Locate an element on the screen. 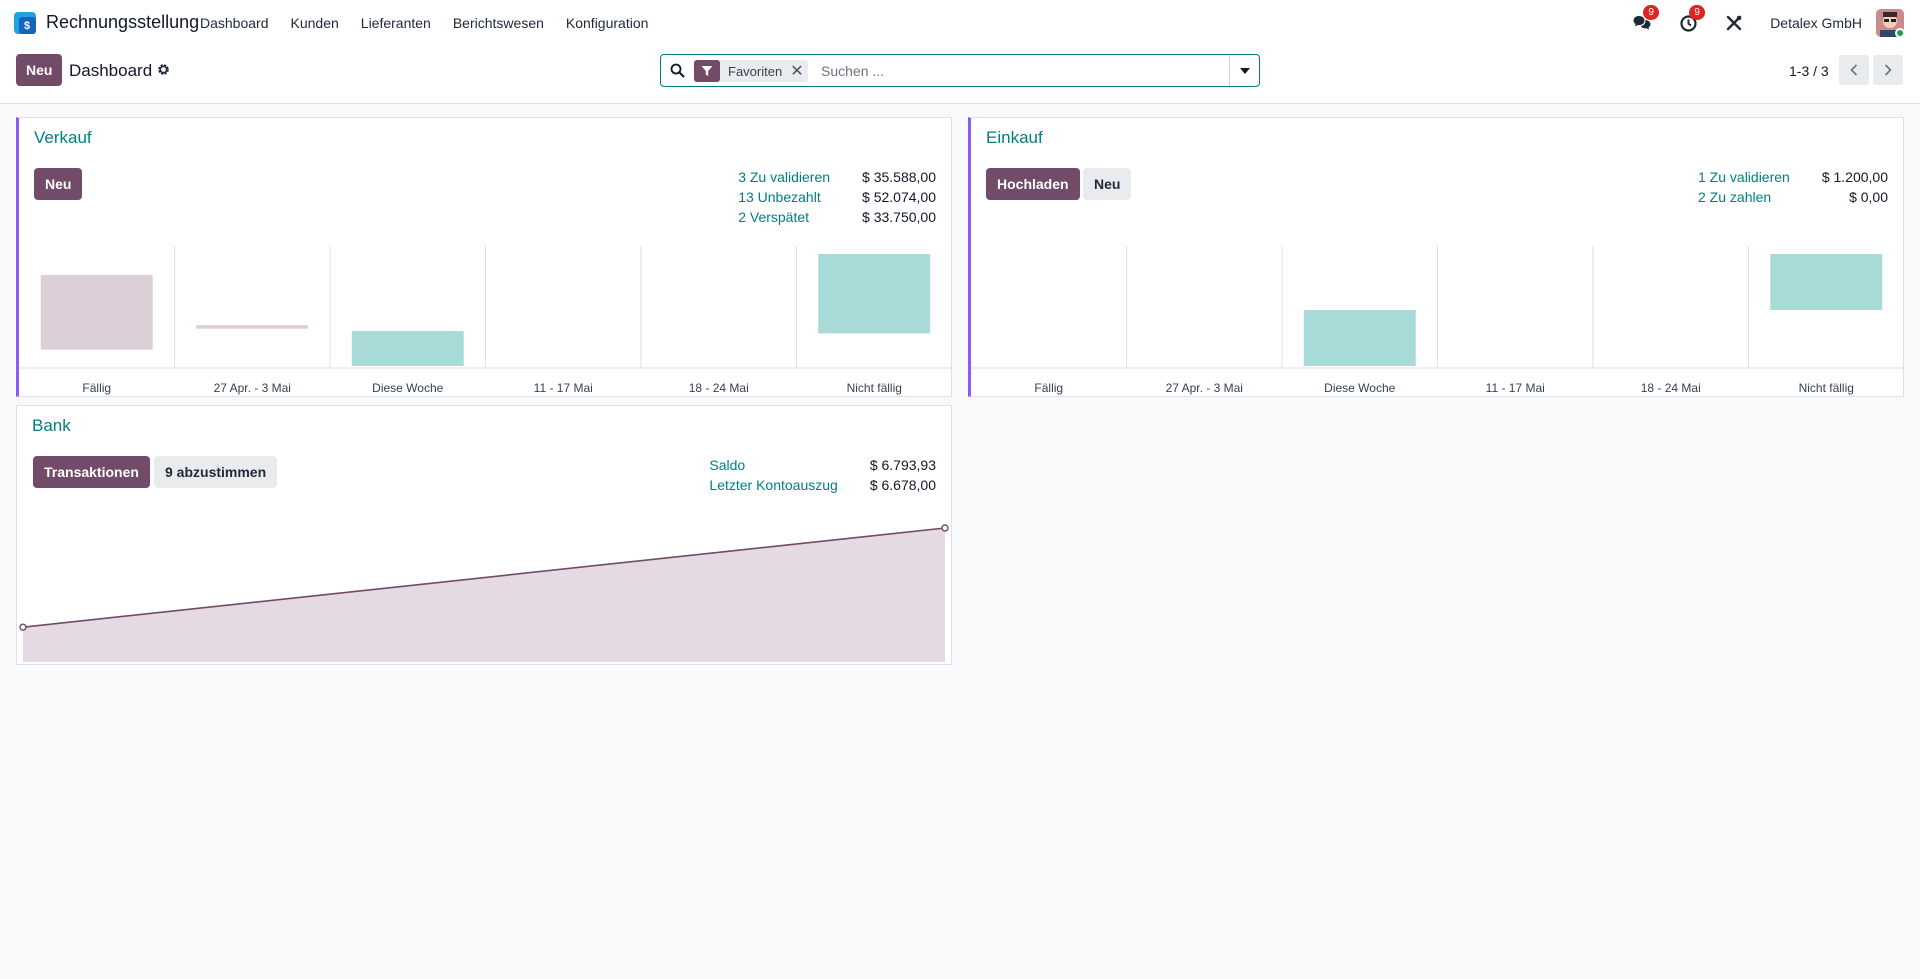 The image size is (1920, 979). stat-value: $ 52.074,00 is located at coordinates (899, 197).